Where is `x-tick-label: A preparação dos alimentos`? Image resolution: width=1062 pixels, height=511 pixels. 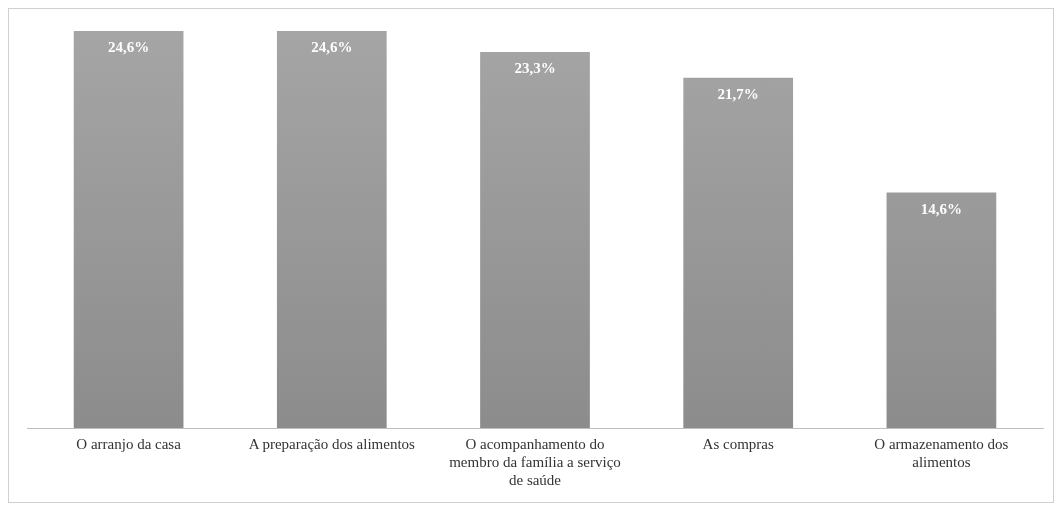 x-tick-label: A preparação dos alimentos is located at coordinates (332, 443).